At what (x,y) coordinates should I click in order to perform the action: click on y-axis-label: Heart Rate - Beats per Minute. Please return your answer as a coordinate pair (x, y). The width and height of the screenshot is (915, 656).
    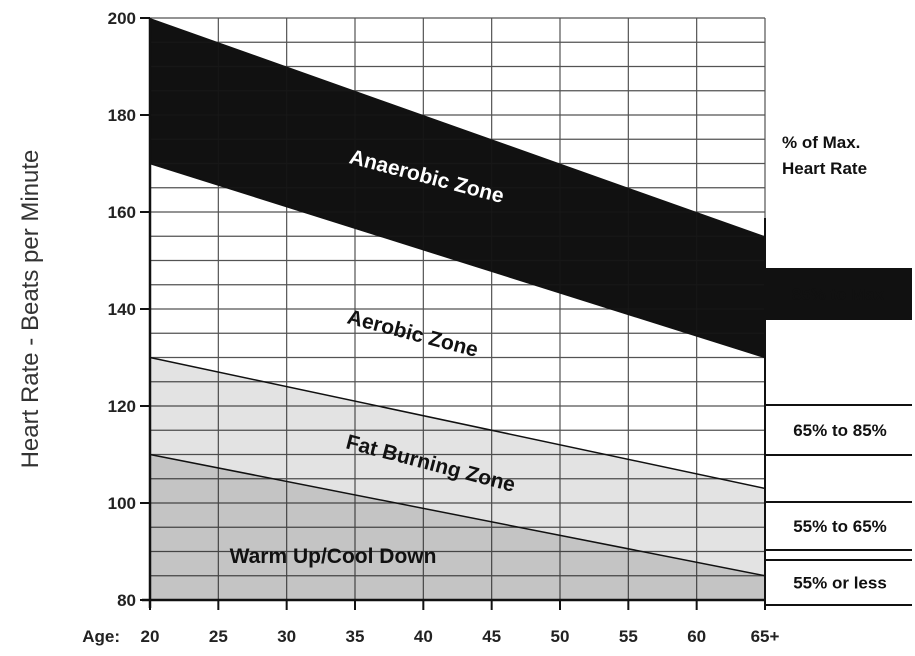
    Looking at the image, I should click on (30, 309).